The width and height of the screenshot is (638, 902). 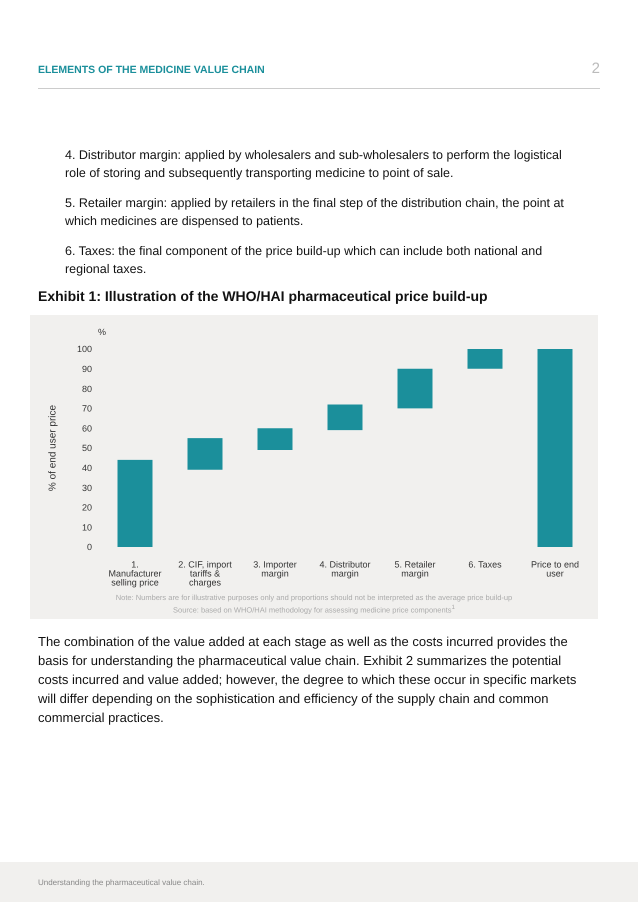 What do you see at coordinates (87, 507) in the screenshot?
I see `y-tick-label: 20` at bounding box center [87, 507].